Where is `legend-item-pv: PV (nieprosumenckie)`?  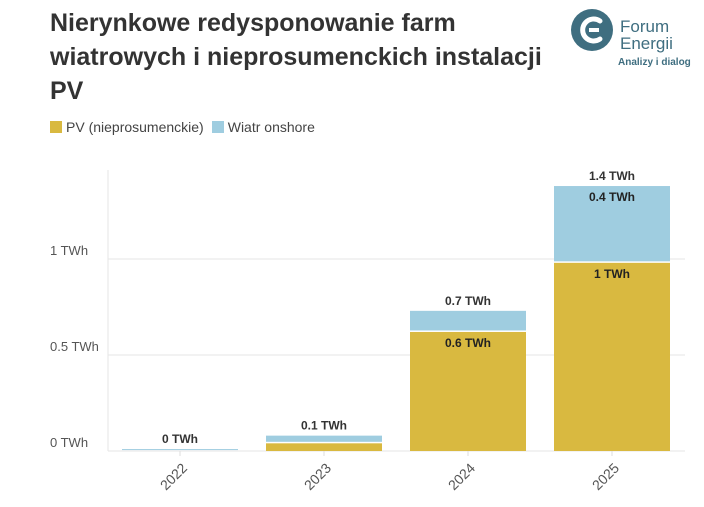
legend-item-pv: PV (nieprosumenckie) is located at coordinates (127, 127).